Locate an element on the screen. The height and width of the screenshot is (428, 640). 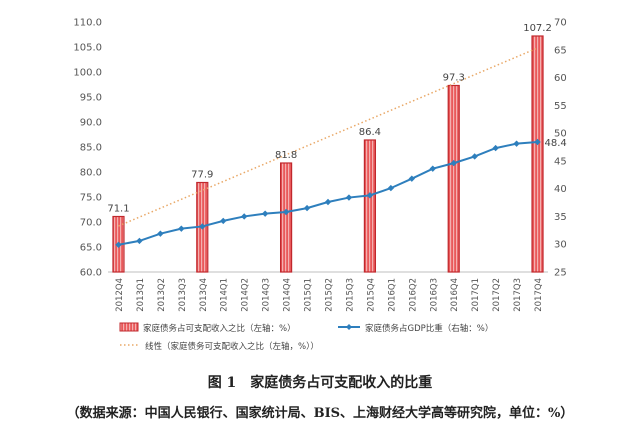
left-tick-label: 90.0 is located at coordinates (91, 123).